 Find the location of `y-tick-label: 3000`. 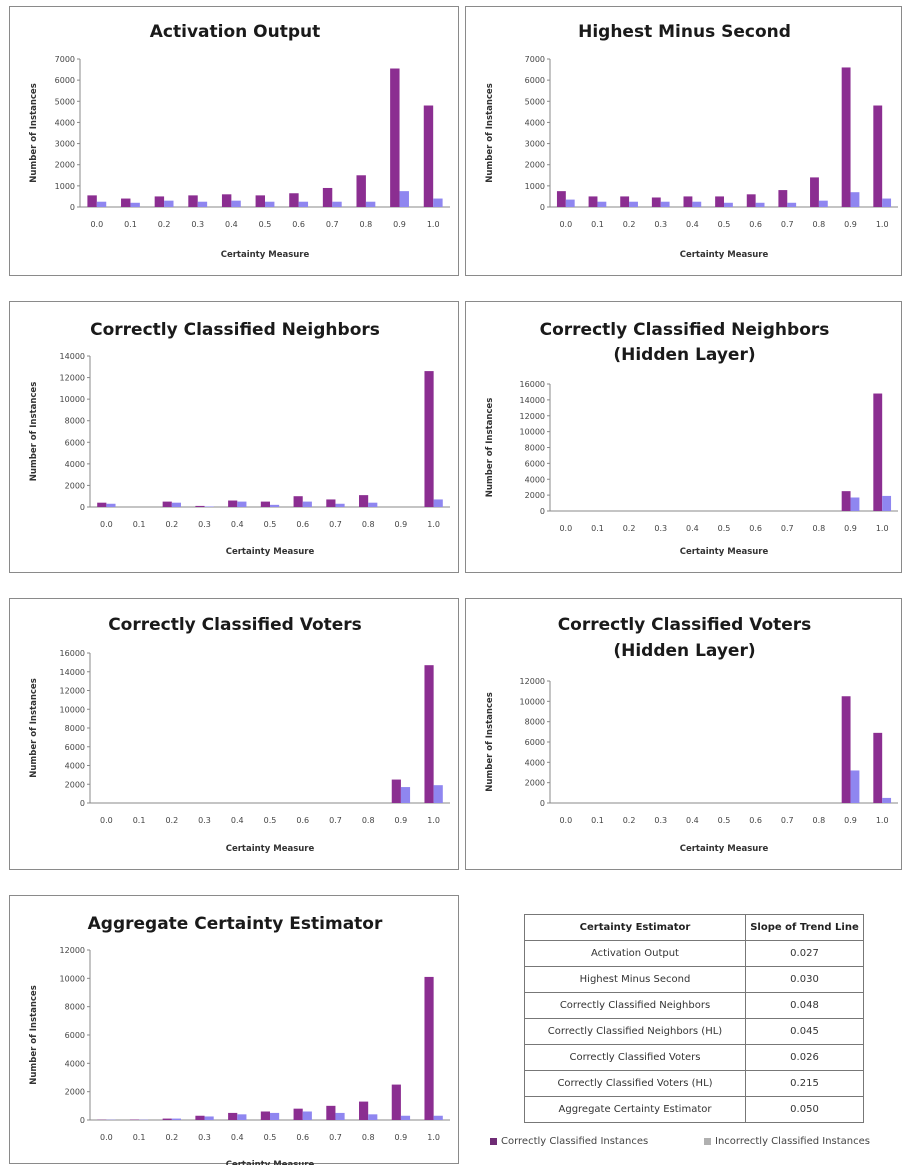

y-tick-label: 3000 is located at coordinates (65, 144).